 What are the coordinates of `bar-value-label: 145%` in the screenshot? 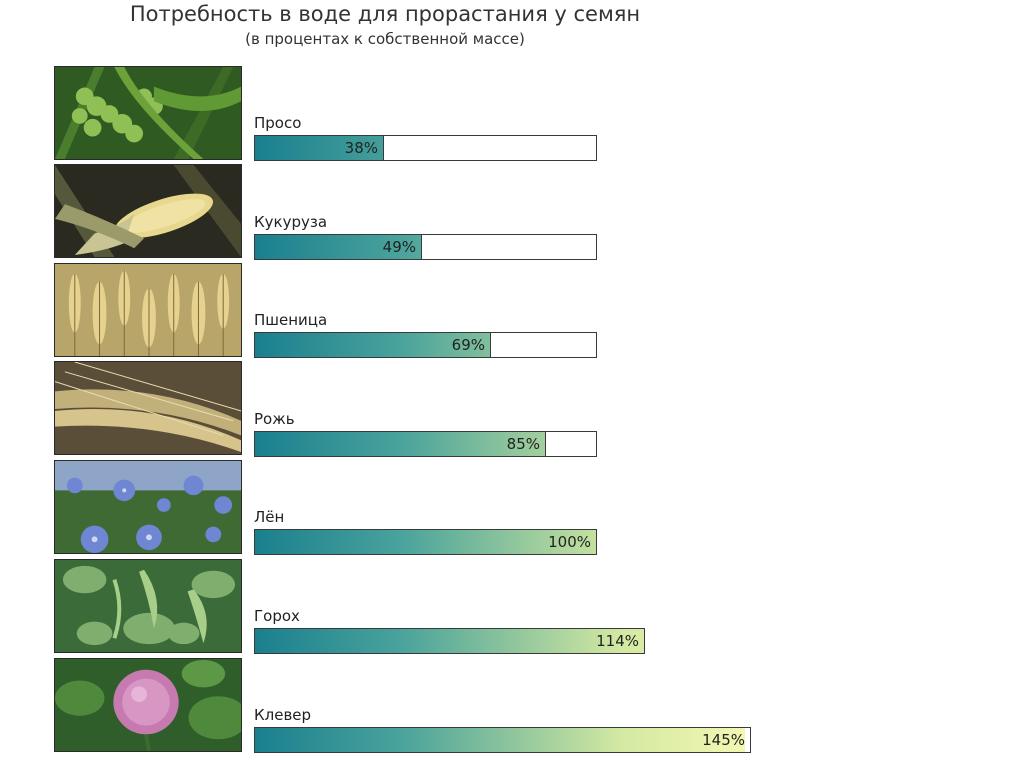 It's located at (723, 739).